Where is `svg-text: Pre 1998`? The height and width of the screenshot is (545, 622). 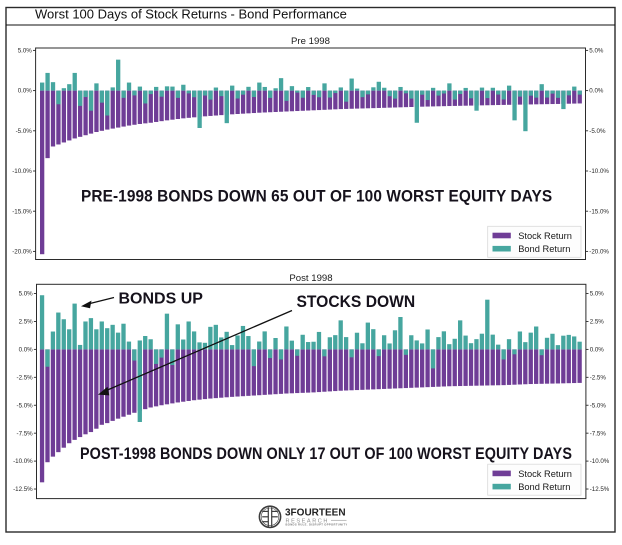 svg-text: Pre 1998 is located at coordinates (310, 41).